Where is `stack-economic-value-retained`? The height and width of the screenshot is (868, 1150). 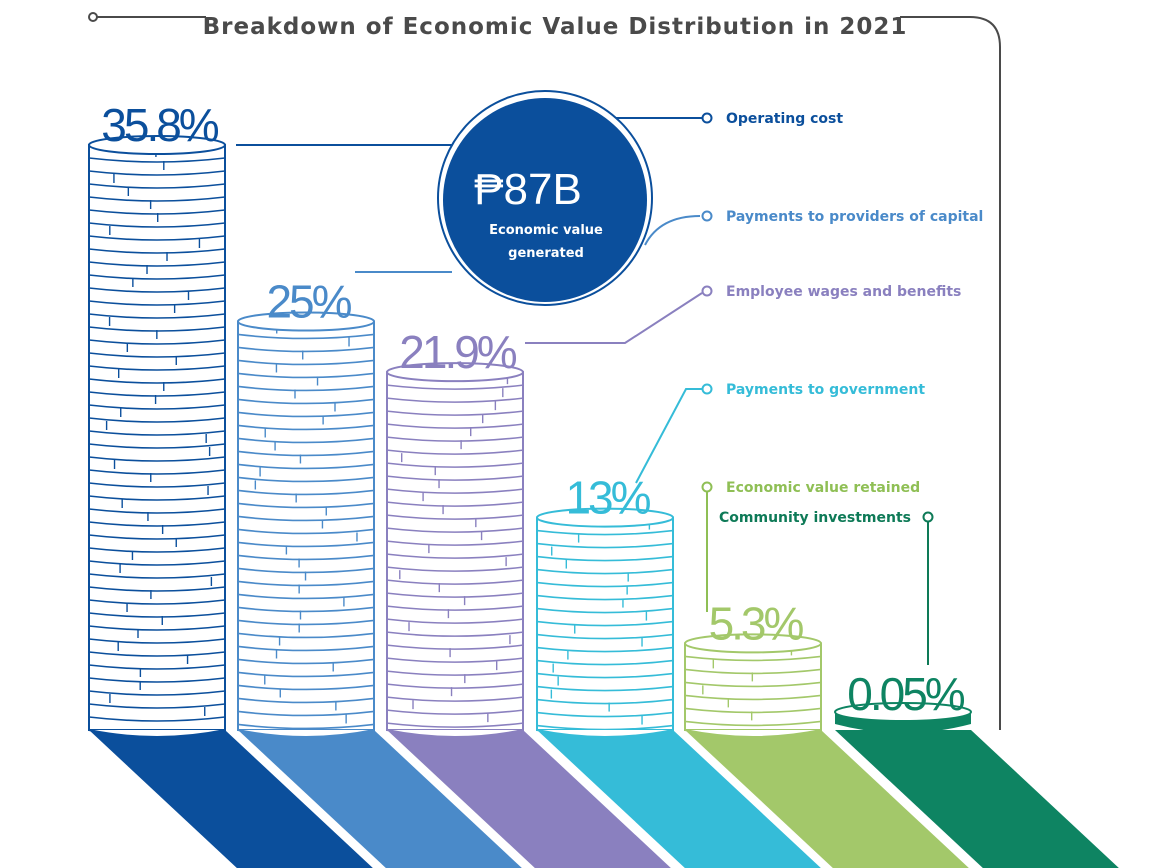 stack-economic-value-retained is located at coordinates (753, 685).